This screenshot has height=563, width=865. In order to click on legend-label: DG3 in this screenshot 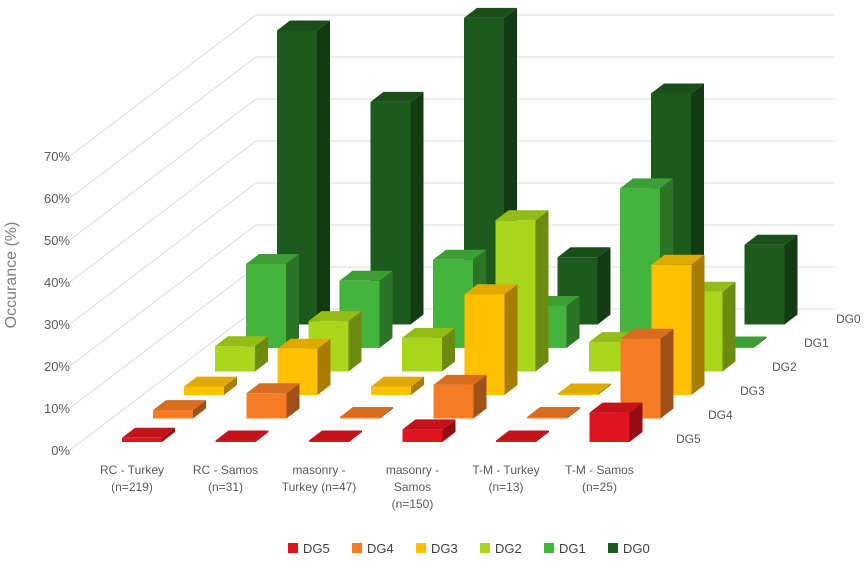, I will do `click(444, 548)`.